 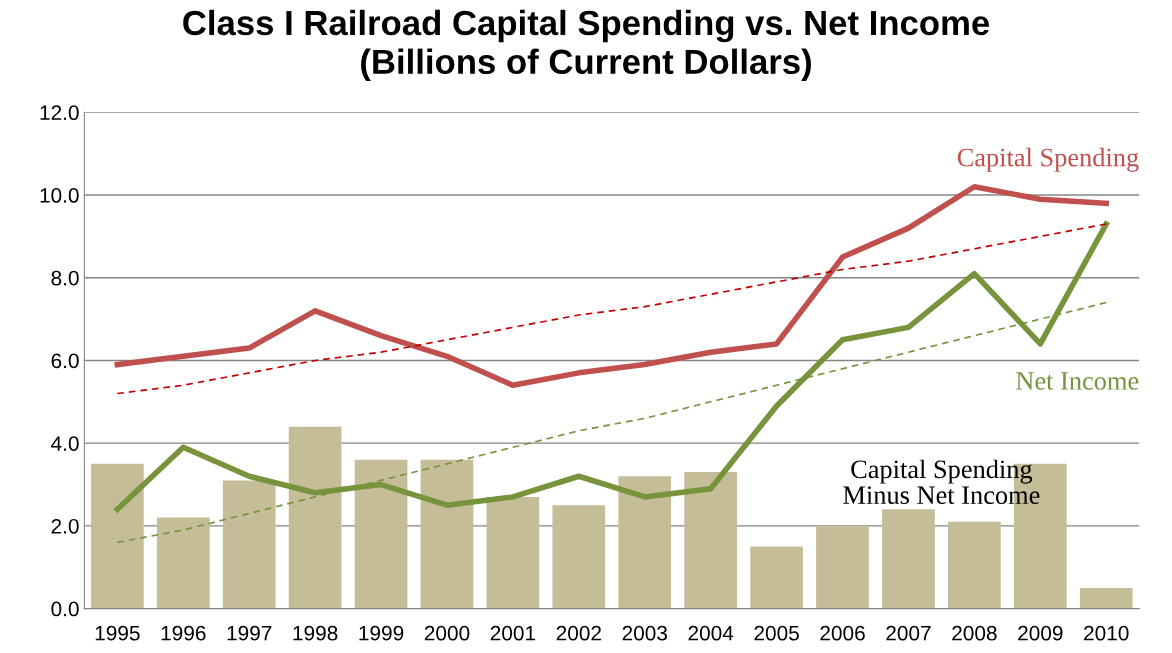 What do you see at coordinates (711, 633) in the screenshot?
I see `x-tick-label: 2004` at bounding box center [711, 633].